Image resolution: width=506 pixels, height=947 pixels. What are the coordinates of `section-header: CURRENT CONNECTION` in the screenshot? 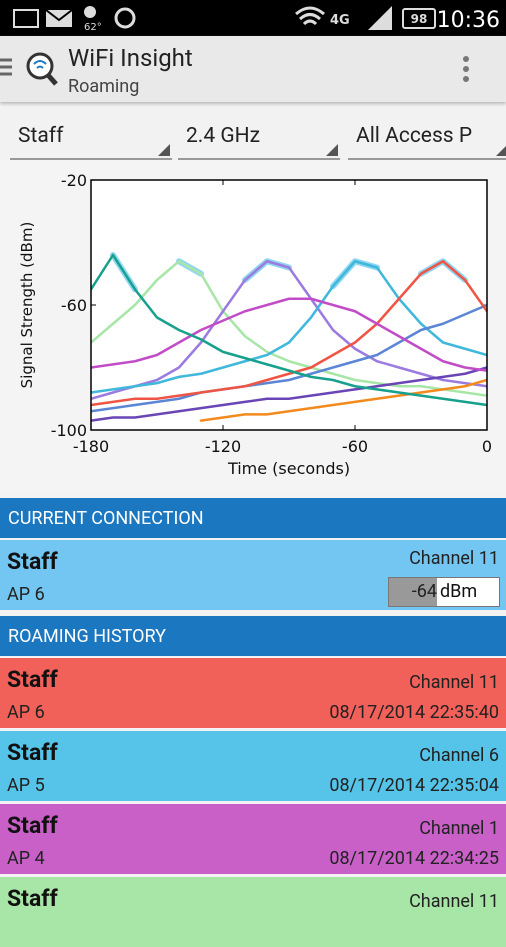 It's located at (253, 518).